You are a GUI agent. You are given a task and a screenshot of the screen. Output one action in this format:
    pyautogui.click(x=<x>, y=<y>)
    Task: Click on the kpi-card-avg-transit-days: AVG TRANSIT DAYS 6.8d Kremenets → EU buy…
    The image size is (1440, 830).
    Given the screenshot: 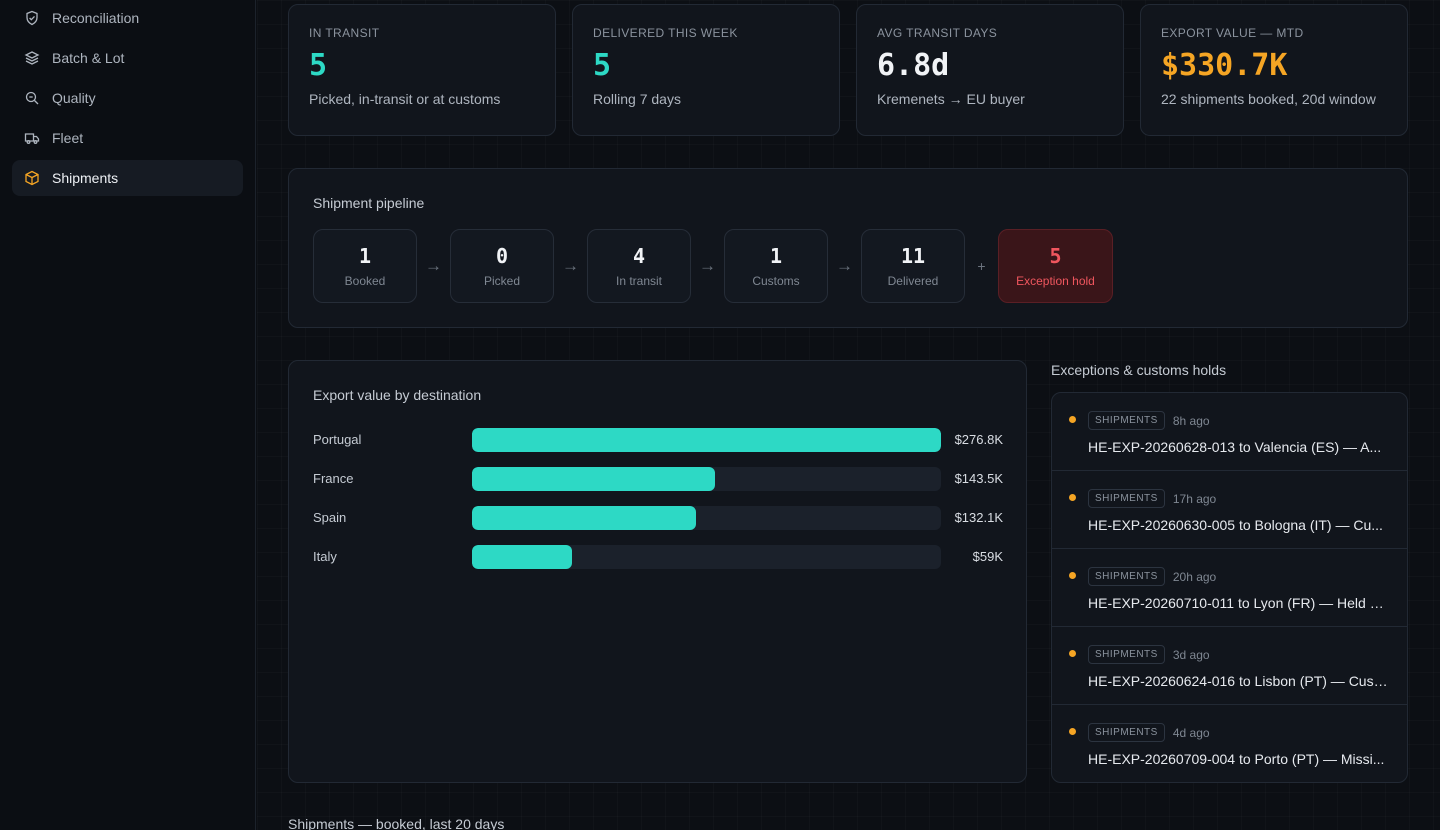 What is the action you would take?
    pyautogui.click(x=990, y=70)
    